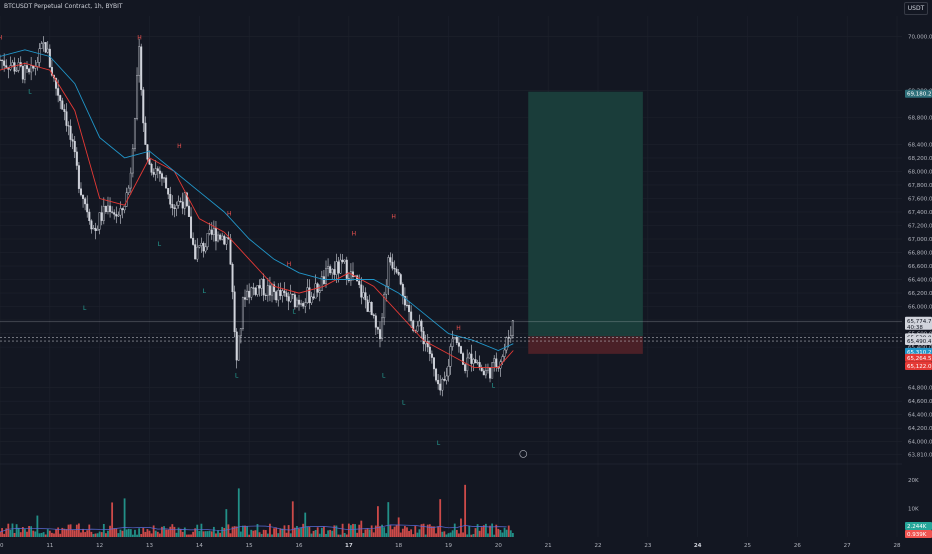 The image size is (932, 554). I want to click on time-tick-label: 18, so click(398, 546).